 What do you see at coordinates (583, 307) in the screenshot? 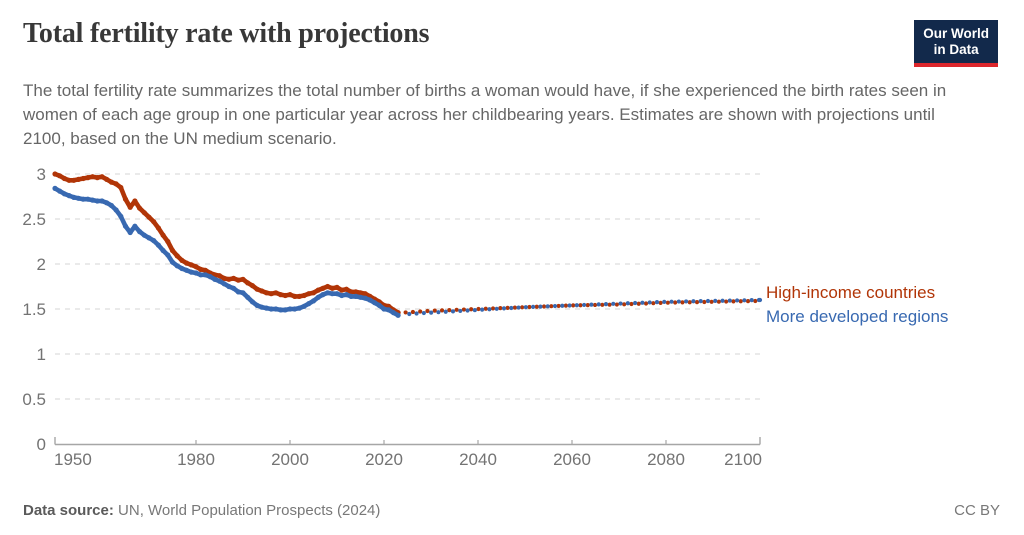
I see `projection-dots` at bounding box center [583, 307].